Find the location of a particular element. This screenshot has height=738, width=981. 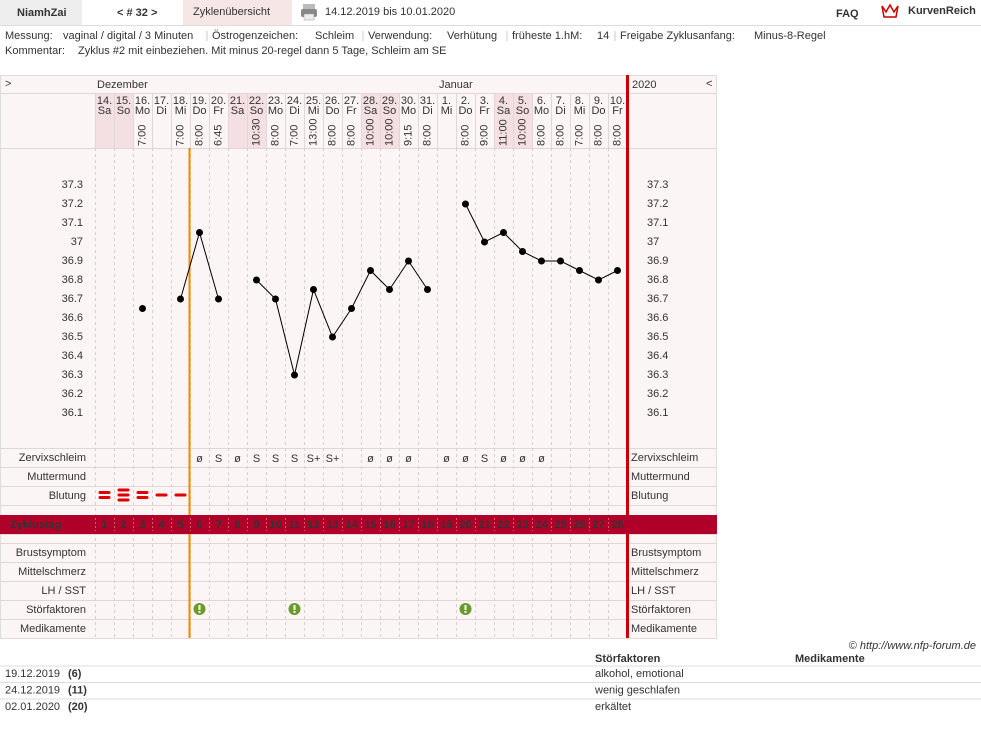

y-tick-label: 36.2 is located at coordinates (72, 394).